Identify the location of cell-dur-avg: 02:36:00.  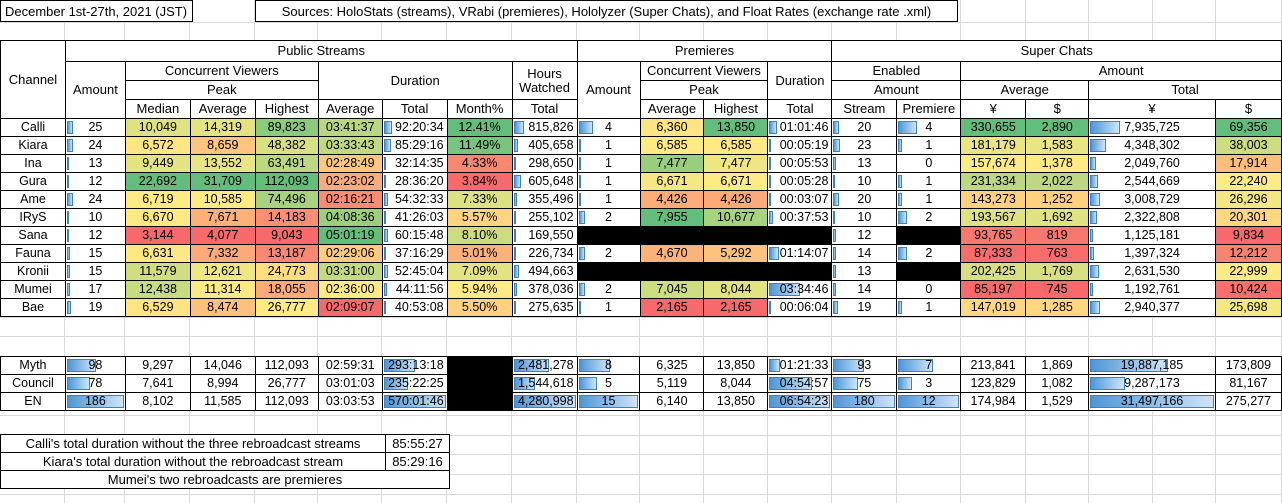
(350, 289).